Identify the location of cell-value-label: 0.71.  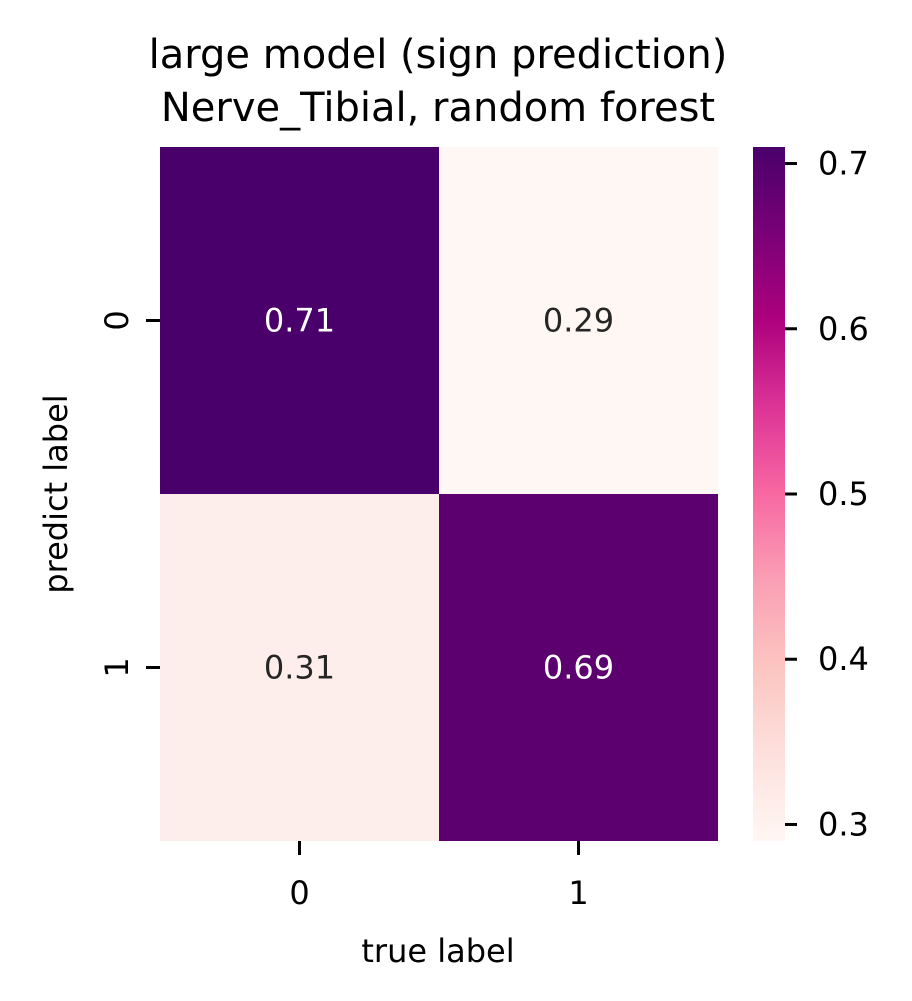
(299, 321).